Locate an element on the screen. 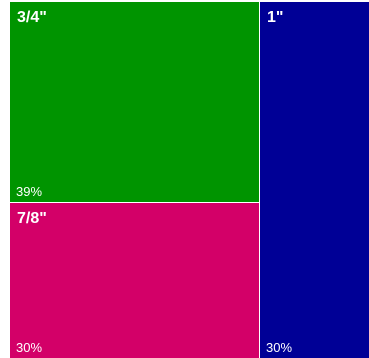 This screenshot has width=369, height=358. tile-label: 7/8" is located at coordinates (32, 218).